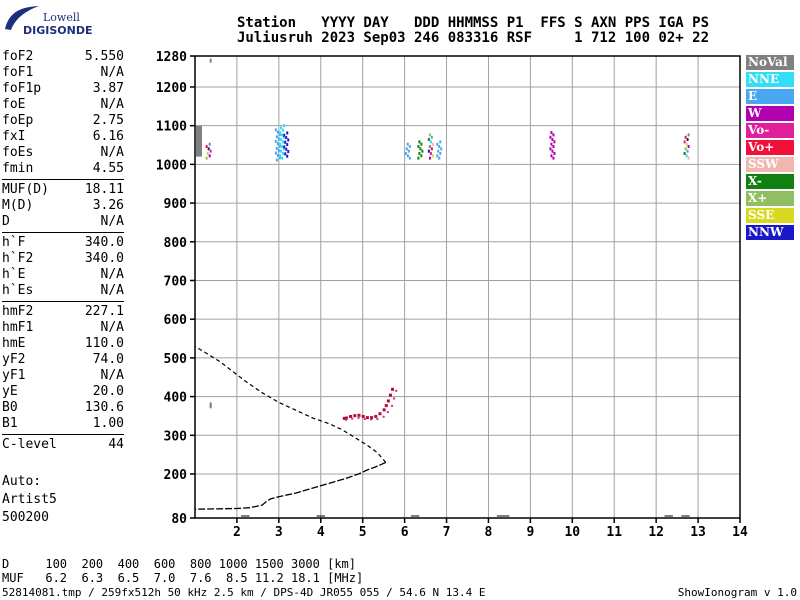  What do you see at coordinates (171, 88) in the screenshot?
I see `y-tick-label: 1200` at bounding box center [171, 88].